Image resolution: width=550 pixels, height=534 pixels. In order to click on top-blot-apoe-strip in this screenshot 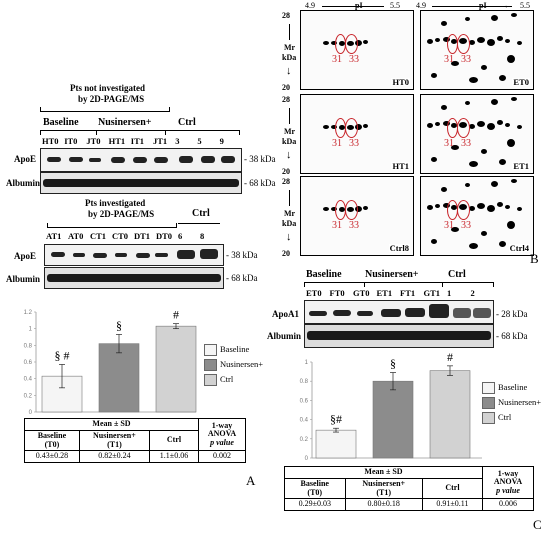, I will do `click(141, 160)`.